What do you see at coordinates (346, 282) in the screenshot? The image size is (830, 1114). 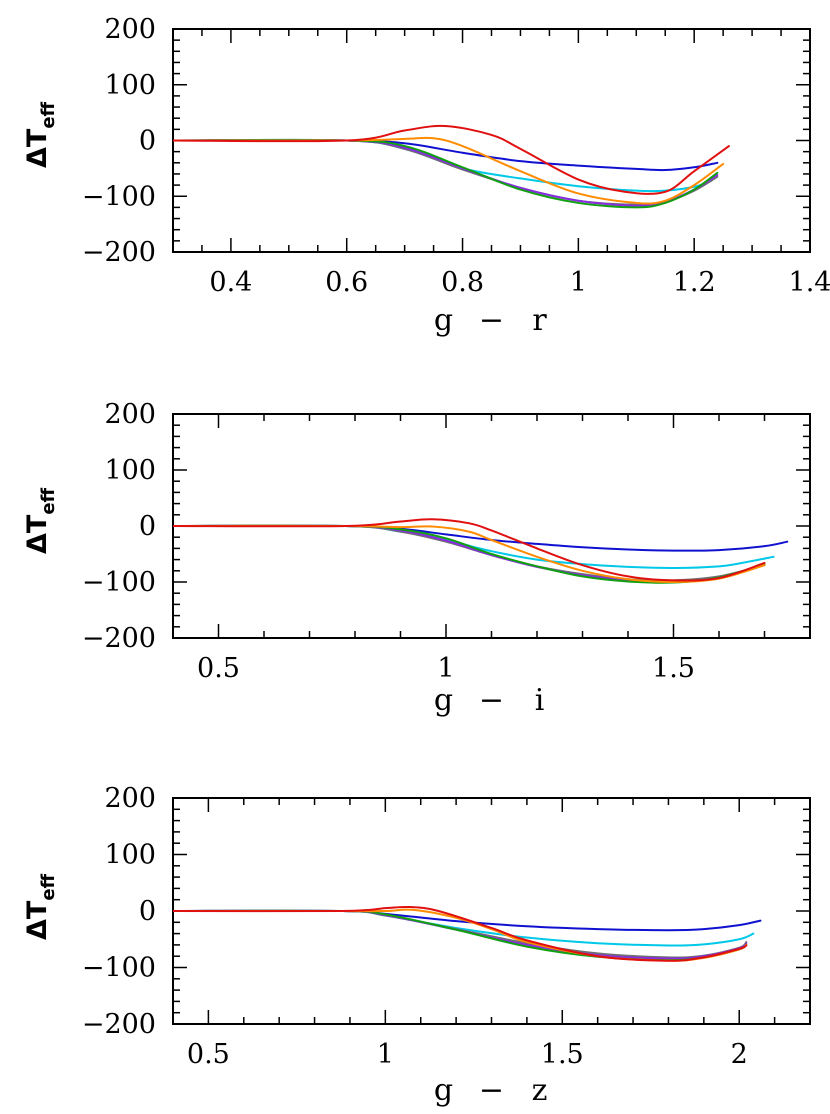 I see `x-tick-label: 0.6` at bounding box center [346, 282].